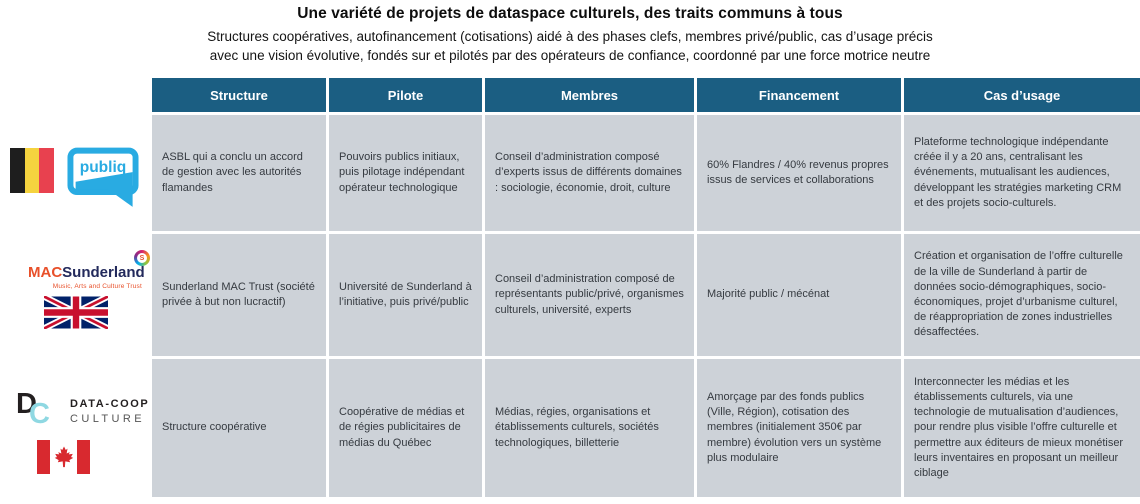 This screenshot has width=1140, height=504. I want to click on canada-flag-icon, so click(63, 457).